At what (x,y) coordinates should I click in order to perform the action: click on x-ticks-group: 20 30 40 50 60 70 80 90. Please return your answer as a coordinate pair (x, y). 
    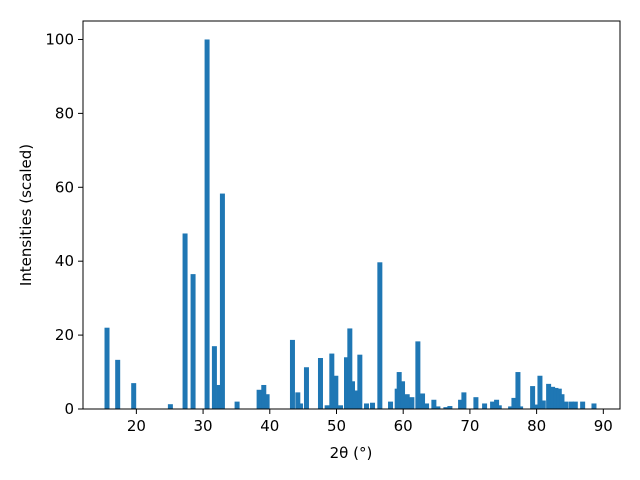
    Looking at the image, I should click on (370, 422).